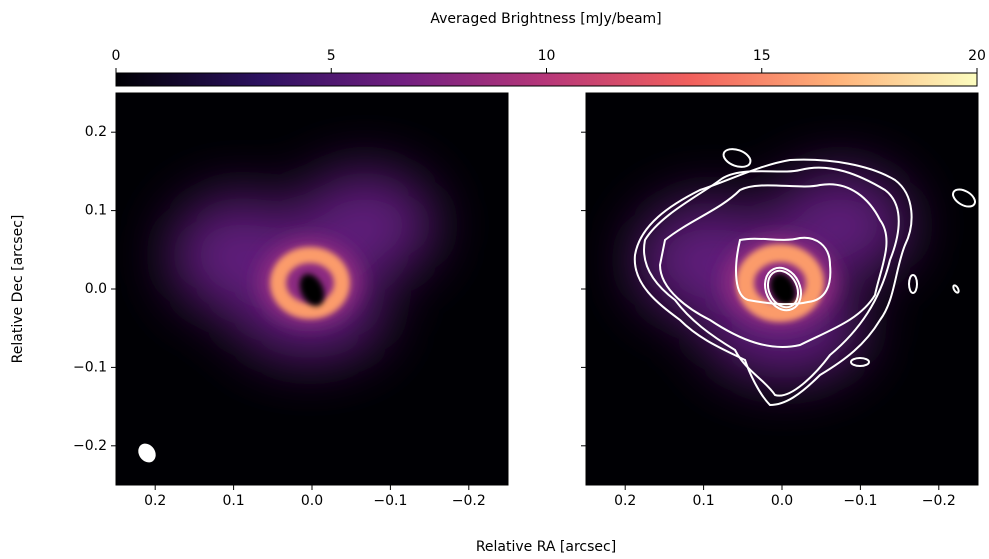 This screenshot has height=559, width=989. I want to click on colorbar-label: Averaged Brightness [mJy/beam], so click(545, 19).